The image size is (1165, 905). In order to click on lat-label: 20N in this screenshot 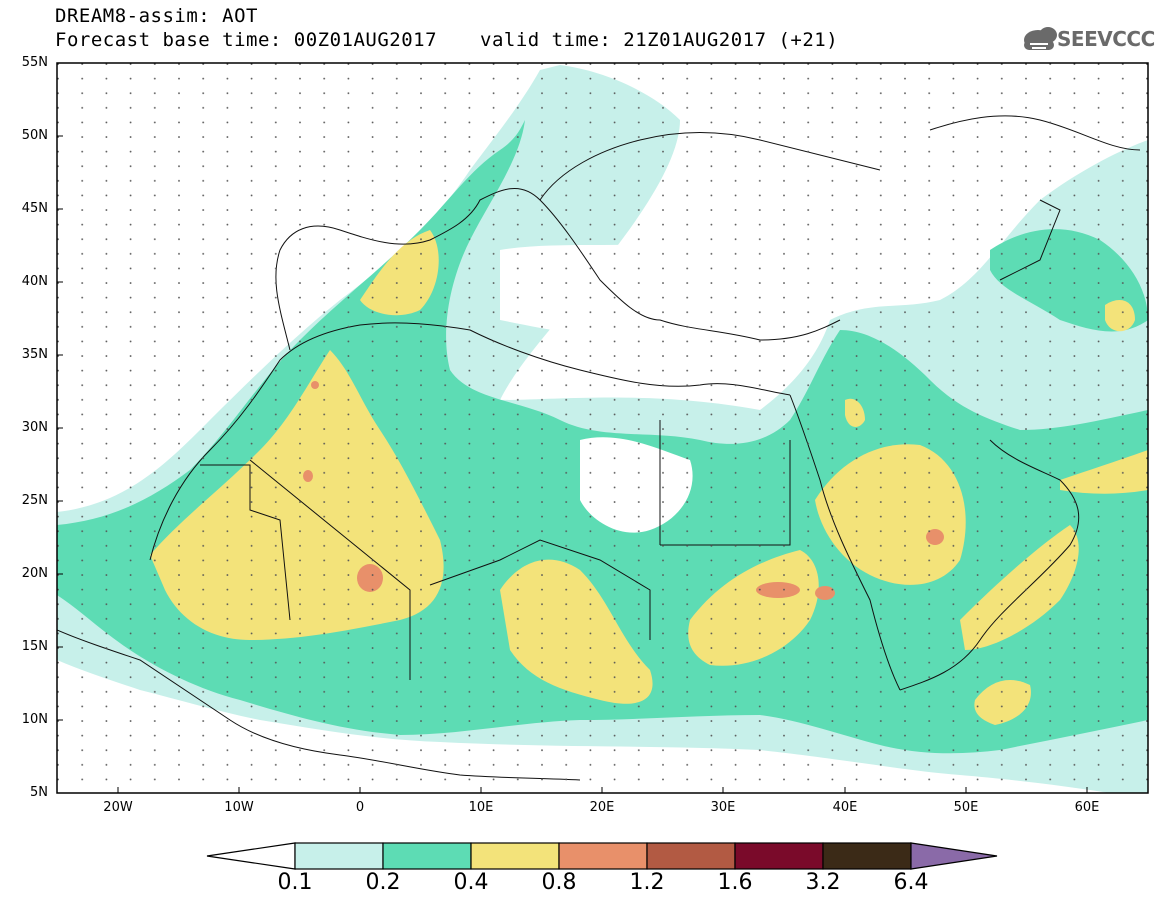, I will do `click(34, 573)`.